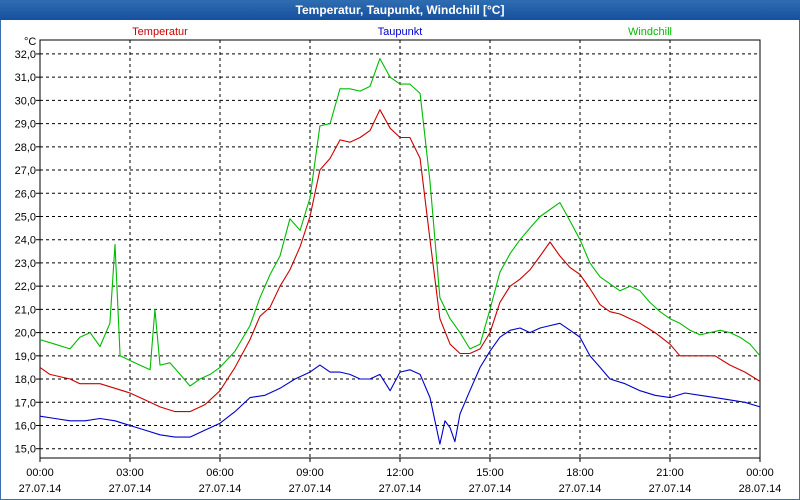 This screenshot has width=800, height=500. What do you see at coordinates (25, 217) in the screenshot?
I see `y-tick-label: 25,0` at bounding box center [25, 217].